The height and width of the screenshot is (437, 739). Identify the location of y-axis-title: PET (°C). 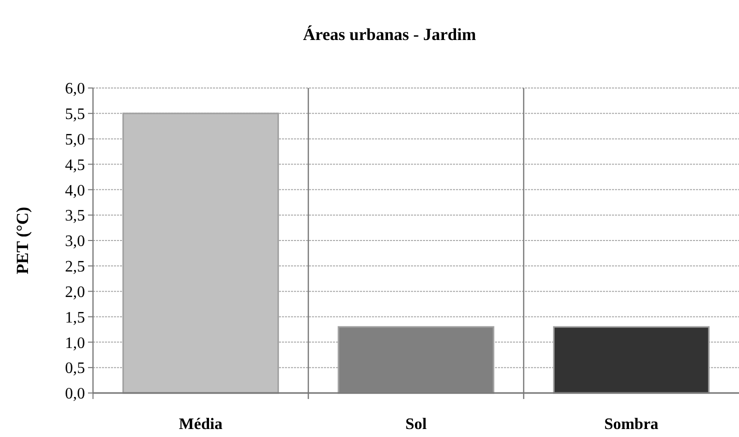
(22, 240).